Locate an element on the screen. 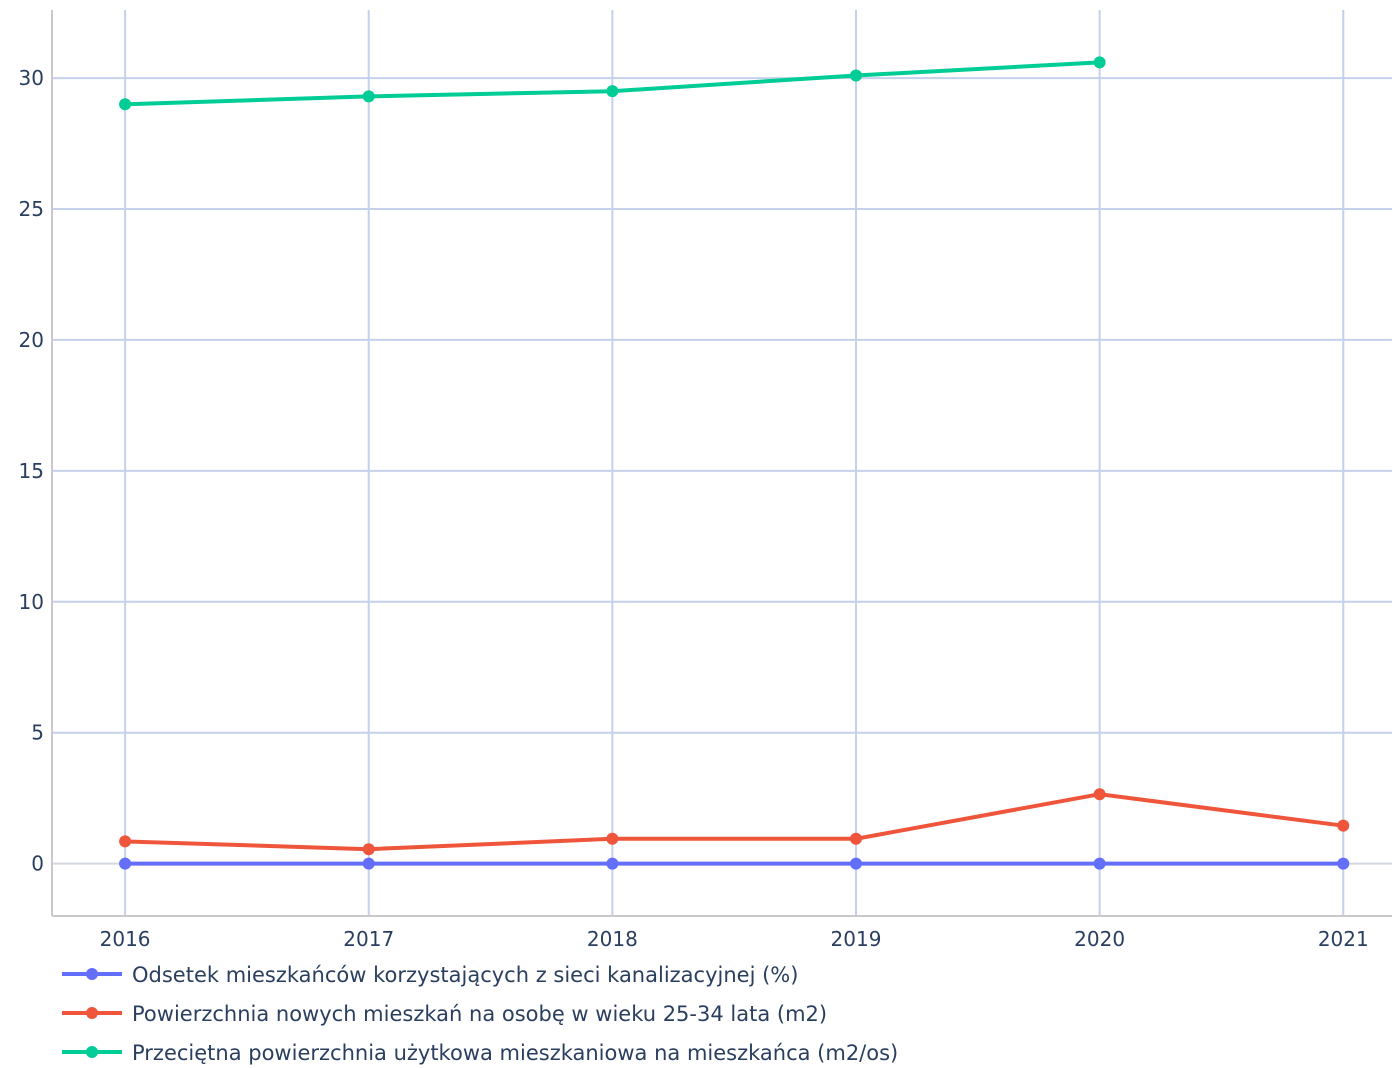  x-tick-label: 2020 is located at coordinates (1099, 939).